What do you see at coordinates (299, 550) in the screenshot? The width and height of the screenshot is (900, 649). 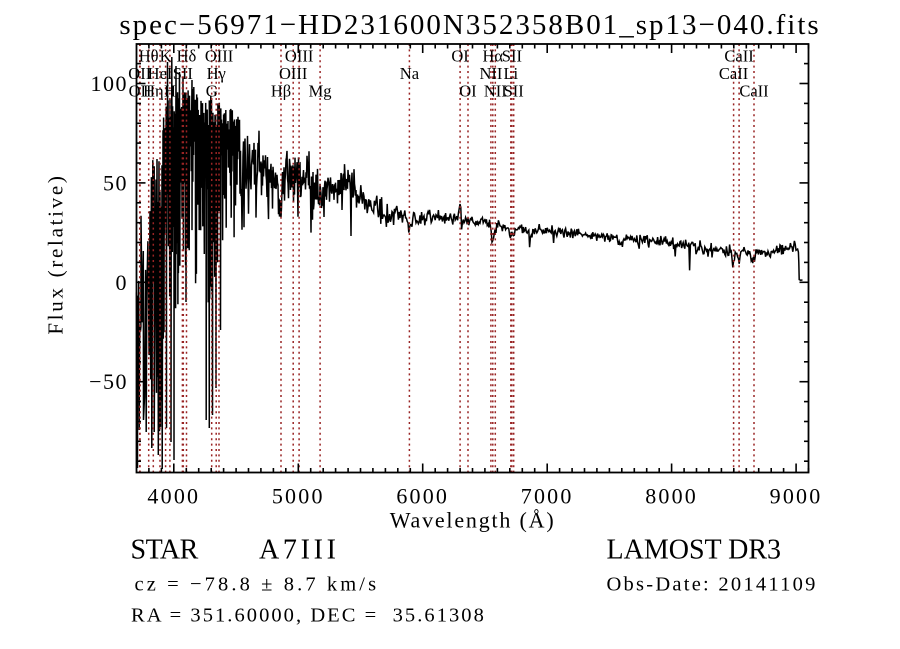 I see `svg-text: A7III` at bounding box center [299, 550].